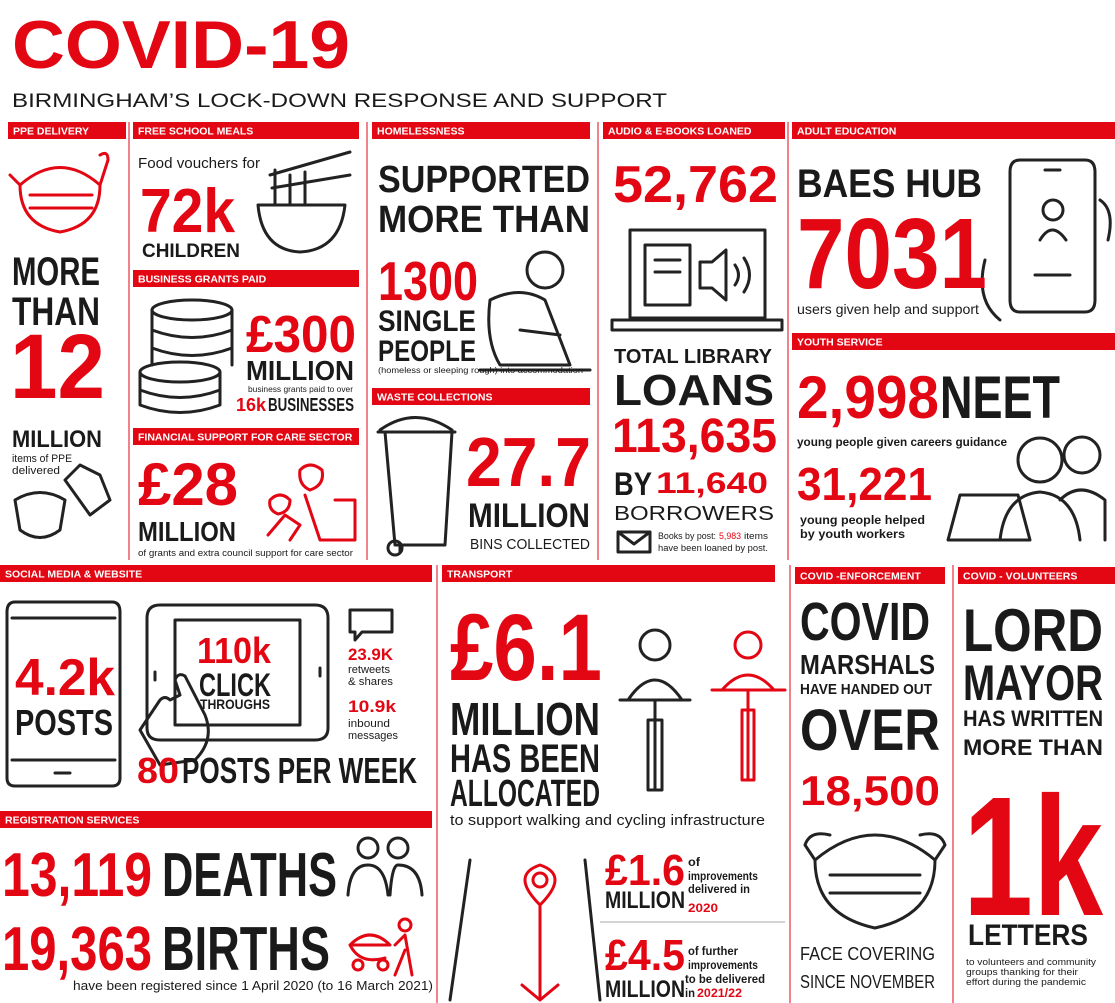  What do you see at coordinates (235, 704) in the screenshot?
I see `info-text: THROUGHS` at bounding box center [235, 704].